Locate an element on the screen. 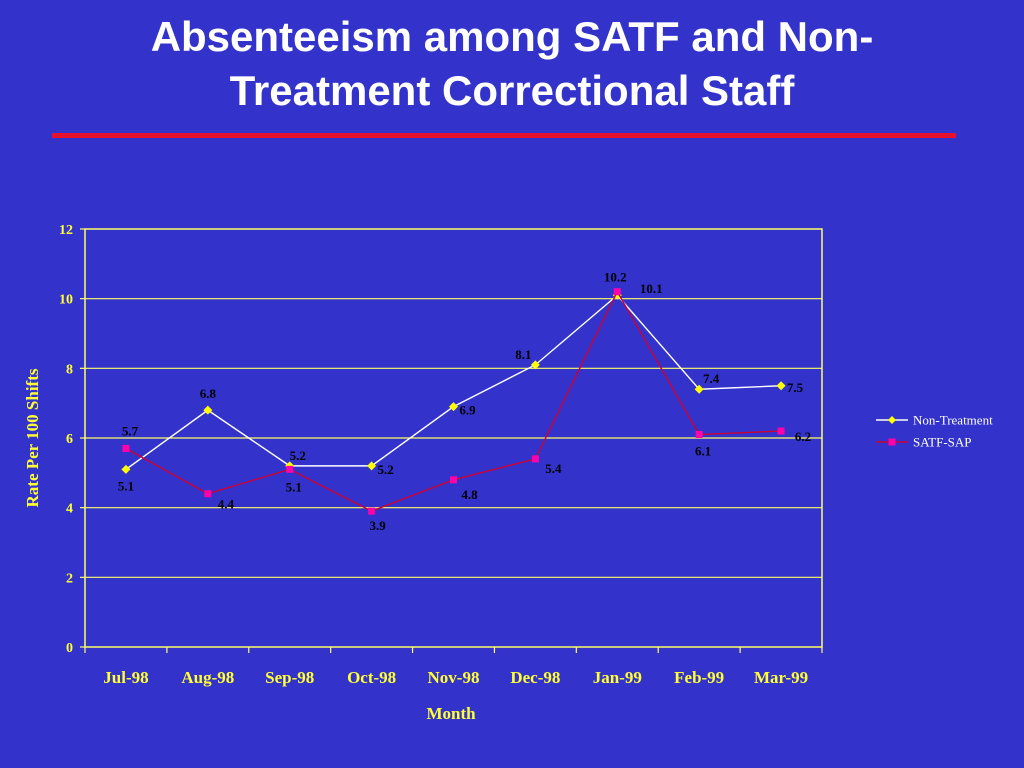 This screenshot has width=1024, height=768. y-tick-label: 8 is located at coordinates (69, 369).